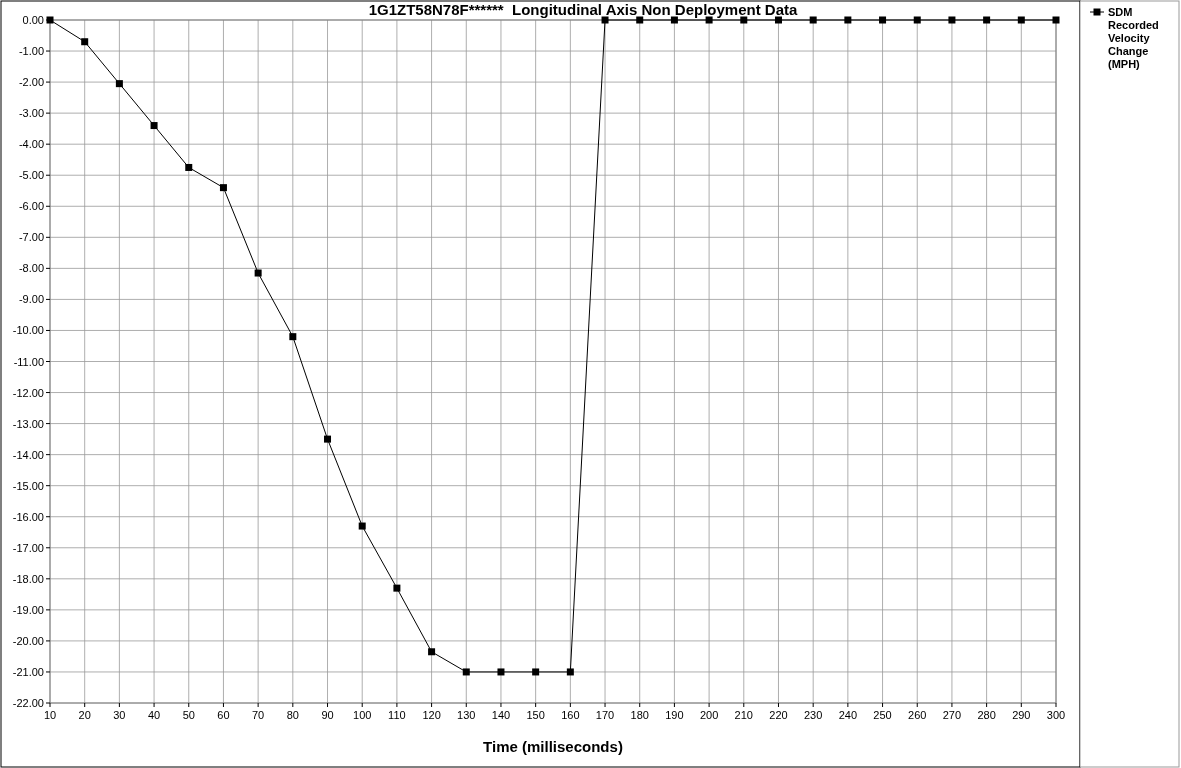 The height and width of the screenshot is (768, 1181). Describe the element at coordinates (535, 715) in the screenshot. I see `x-tick-label: 150` at that location.